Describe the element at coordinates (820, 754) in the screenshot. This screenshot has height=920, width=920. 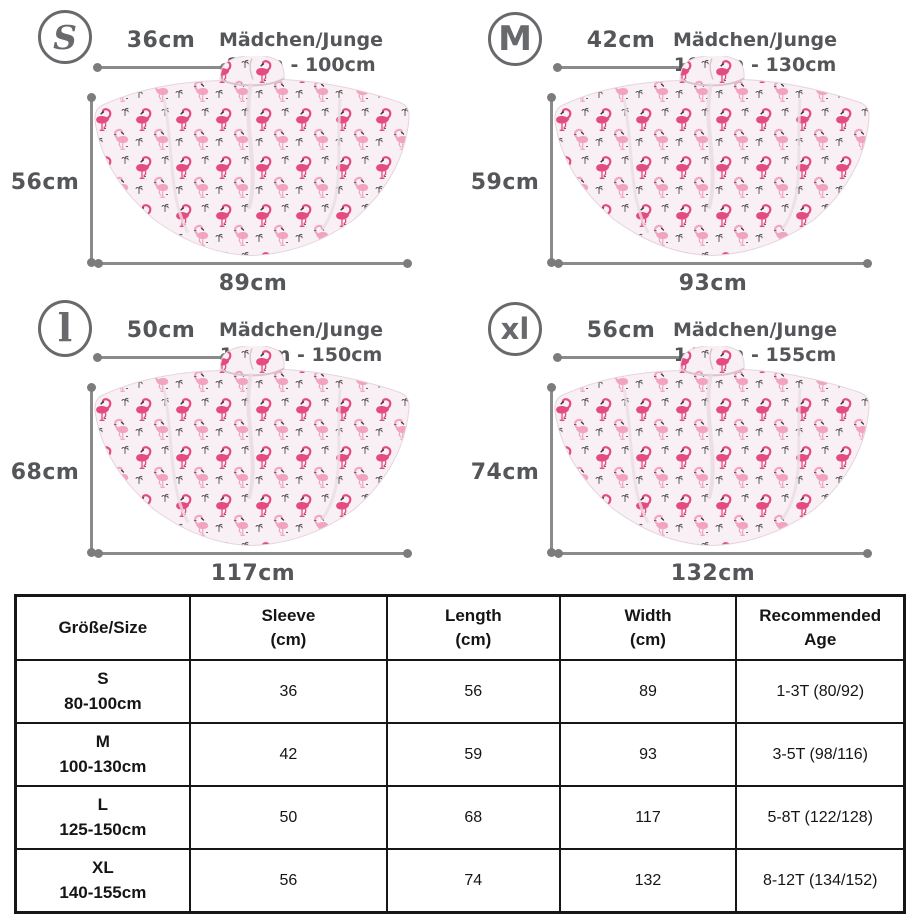
I see `age-value: 3-5T (98/116)` at that location.